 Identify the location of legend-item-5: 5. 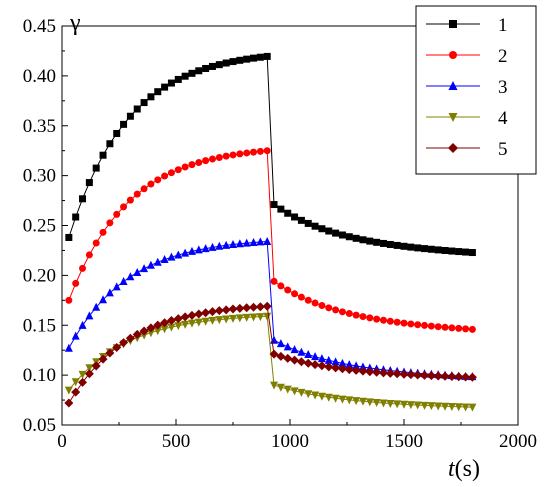
(467, 149).